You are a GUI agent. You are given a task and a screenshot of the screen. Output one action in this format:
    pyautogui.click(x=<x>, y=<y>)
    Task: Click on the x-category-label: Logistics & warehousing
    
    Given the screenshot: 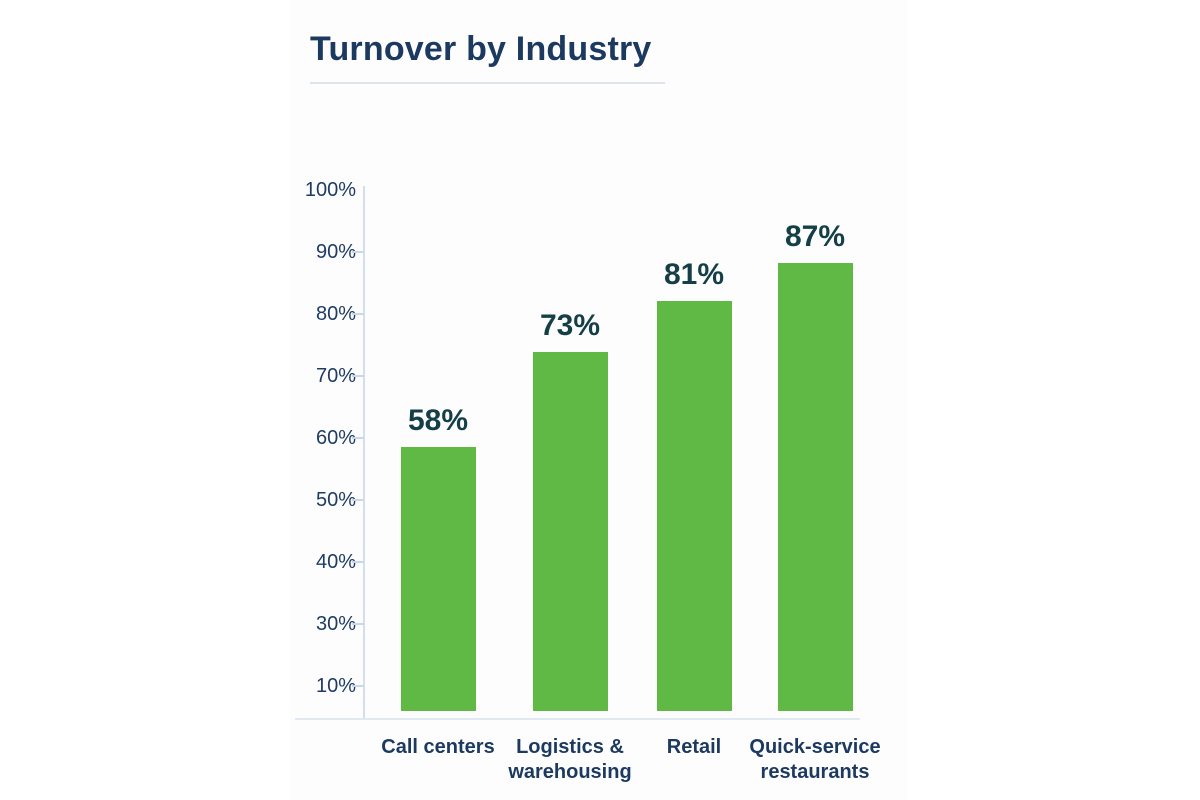 What is the action you would take?
    pyautogui.click(x=570, y=759)
    